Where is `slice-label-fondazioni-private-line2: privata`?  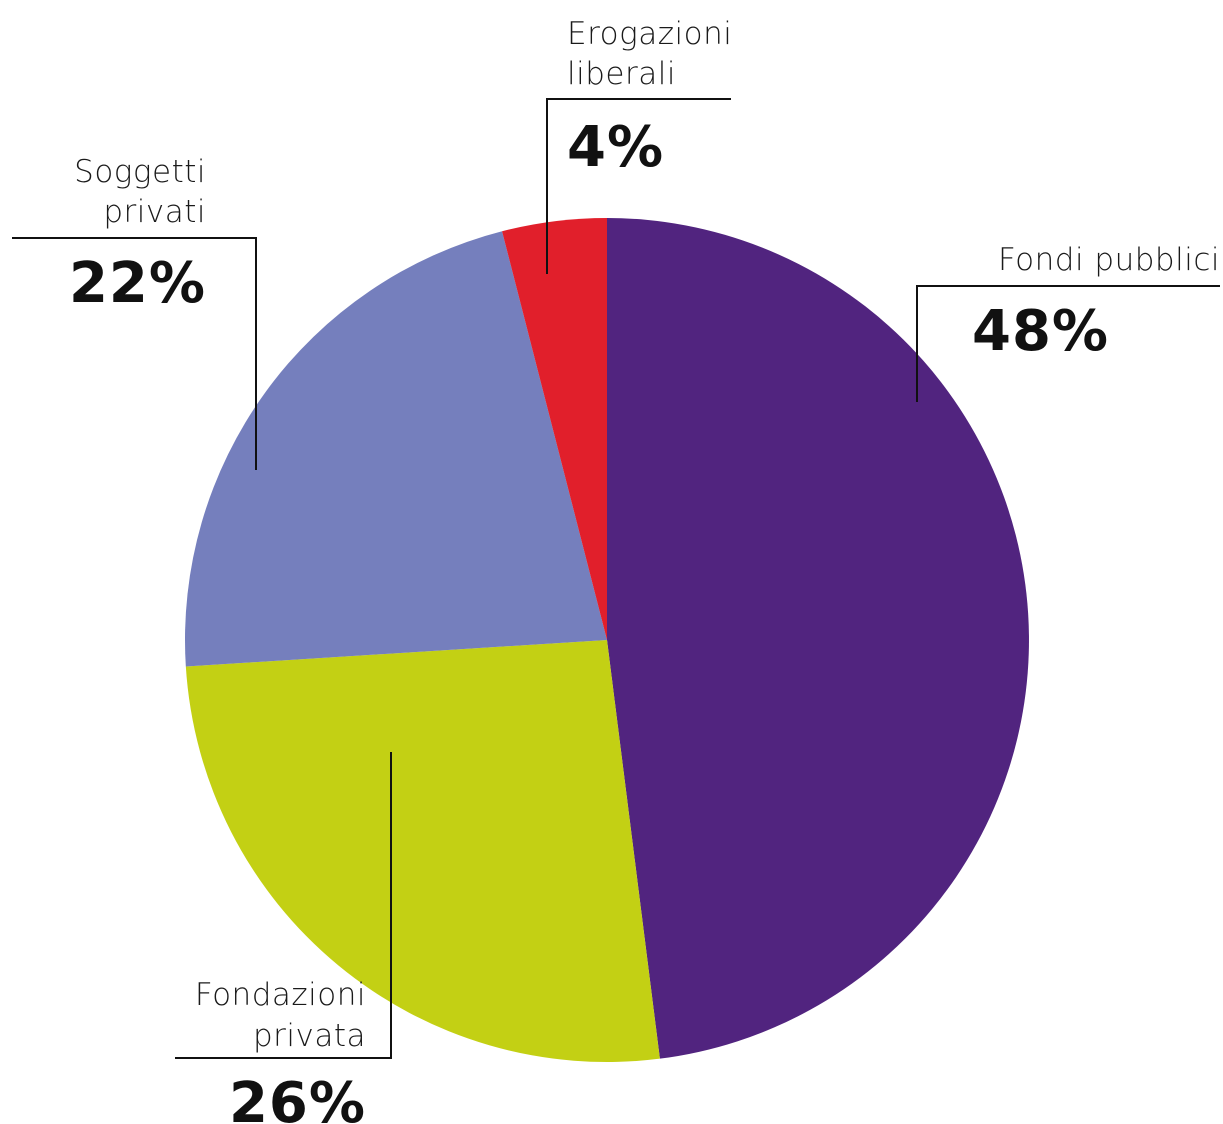 slice-label-fondazioni-private-line2: privata is located at coordinates (309, 1036).